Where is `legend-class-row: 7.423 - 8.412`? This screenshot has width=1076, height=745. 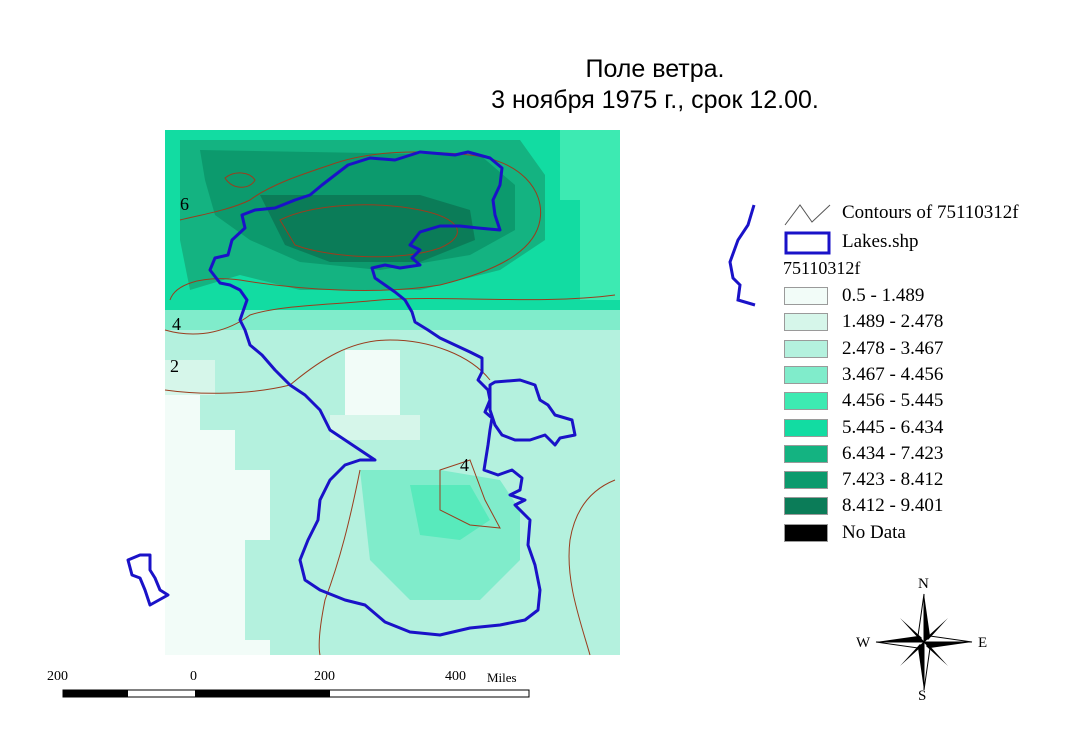 legend-class-row: 7.423 - 8.412 is located at coordinates (864, 480).